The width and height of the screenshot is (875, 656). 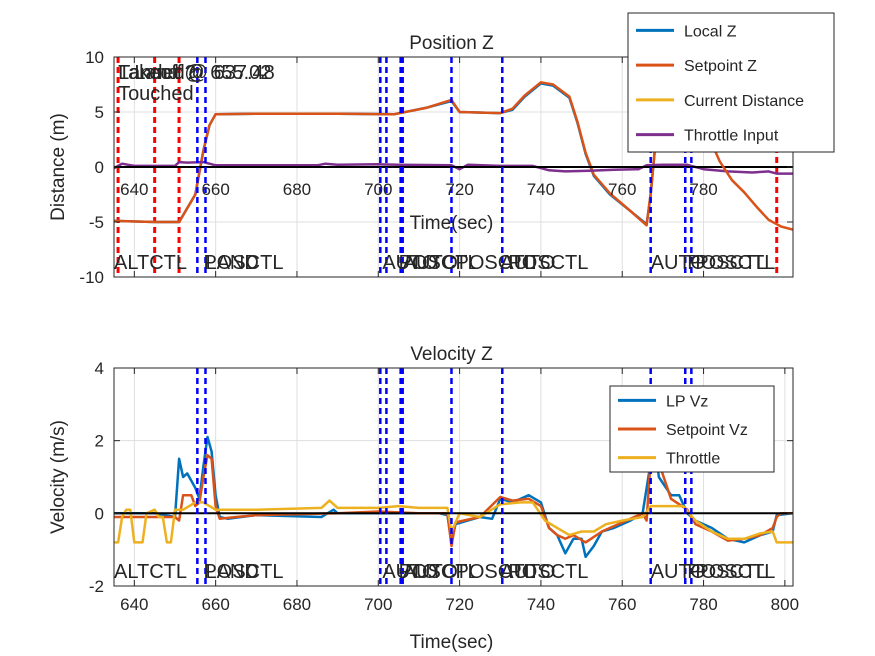 I want to click on legend-box, so click(x=731, y=82).